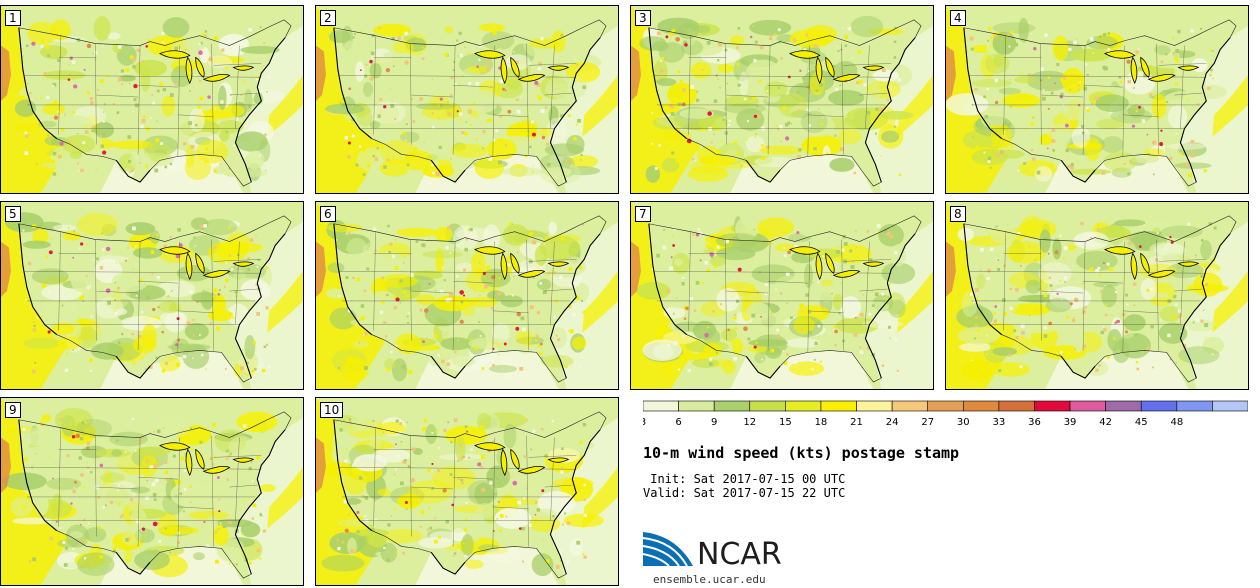 Image resolution: width=1260 pixels, height=588 pixels. What do you see at coordinates (531, 274) in the screenshot?
I see `great-lake` at bounding box center [531, 274].